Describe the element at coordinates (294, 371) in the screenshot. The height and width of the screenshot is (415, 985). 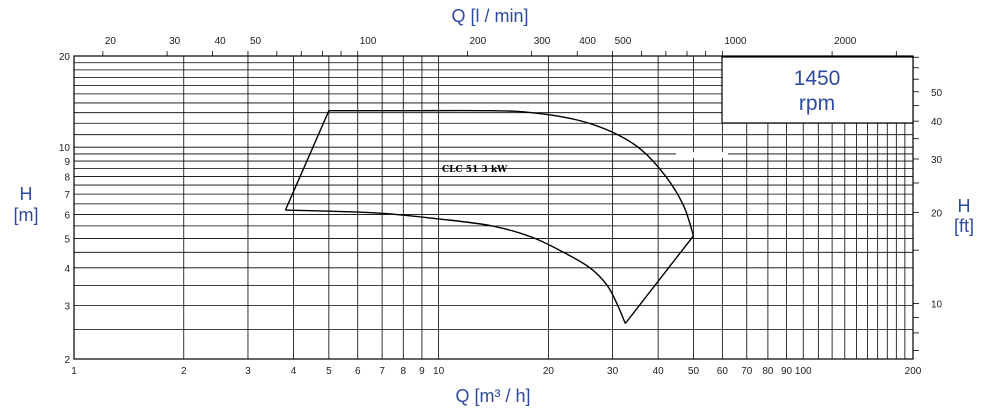
I see `x-bottom-tick-label: 4` at that location.